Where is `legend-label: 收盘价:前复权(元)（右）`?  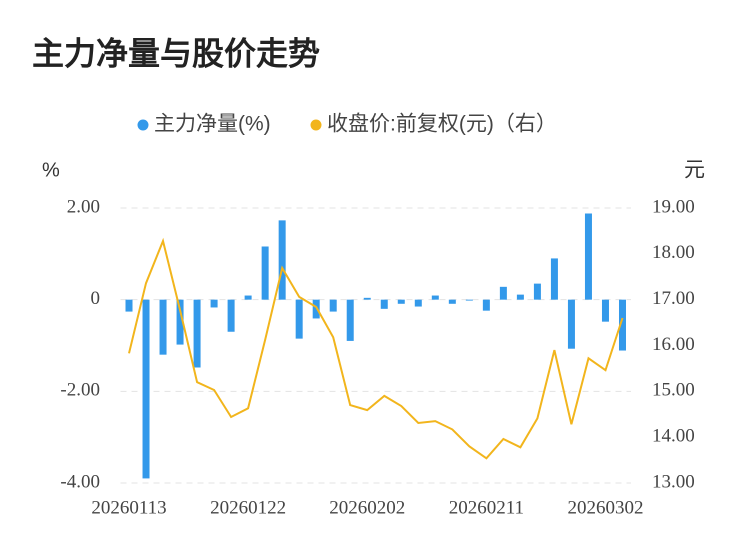
legend-label: 收盘价:前复权(元)（右） is located at coordinates (442, 124).